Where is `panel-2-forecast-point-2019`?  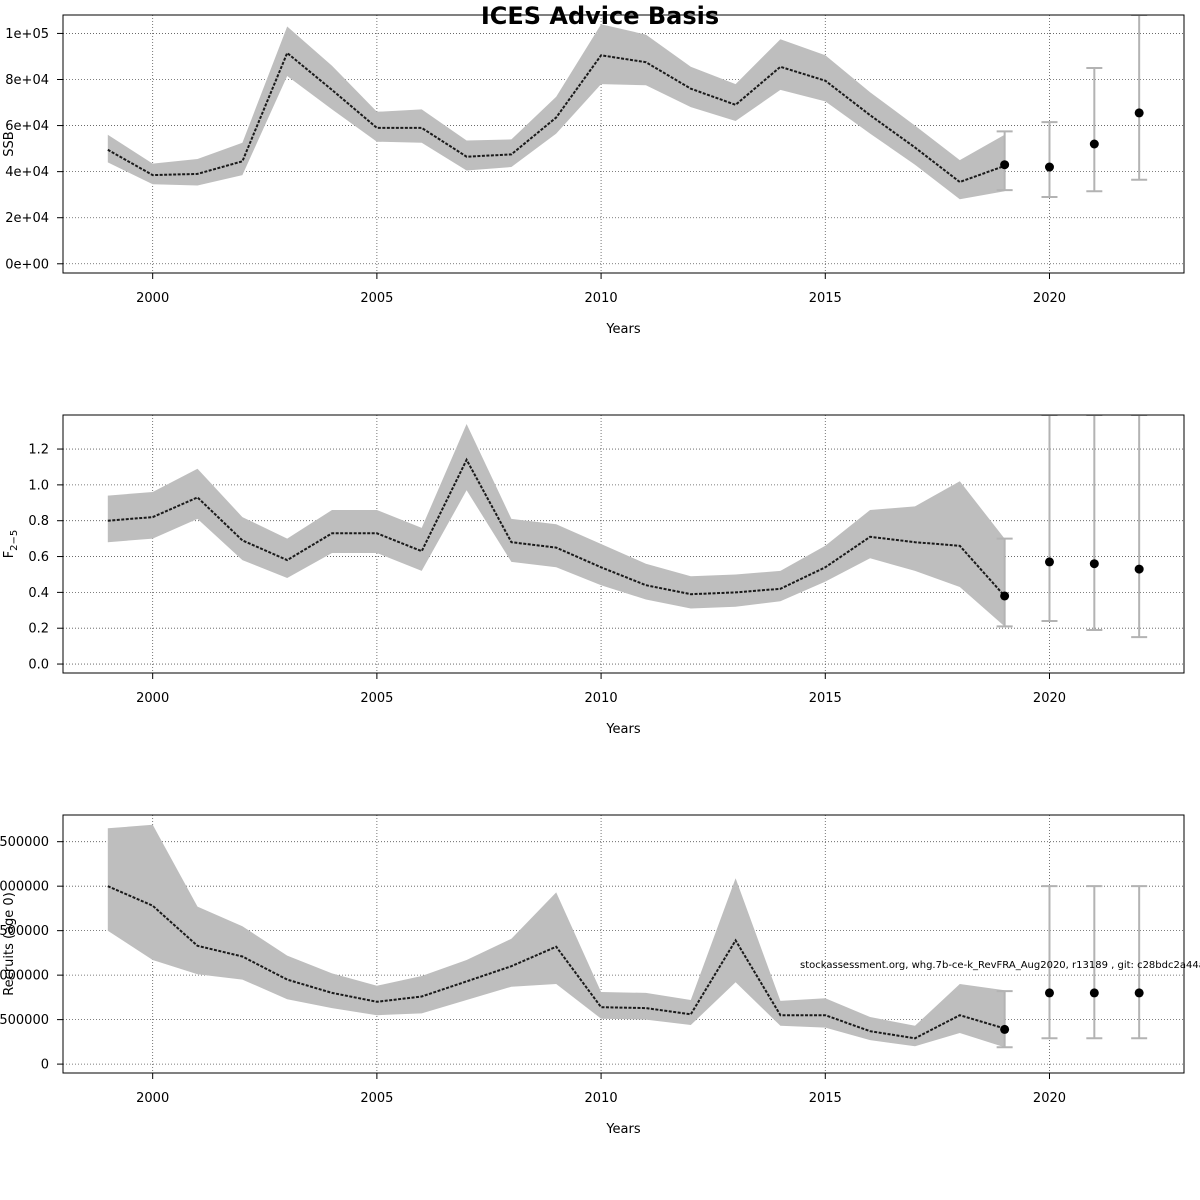 panel-2-forecast-point-2019 is located at coordinates (1005, 596).